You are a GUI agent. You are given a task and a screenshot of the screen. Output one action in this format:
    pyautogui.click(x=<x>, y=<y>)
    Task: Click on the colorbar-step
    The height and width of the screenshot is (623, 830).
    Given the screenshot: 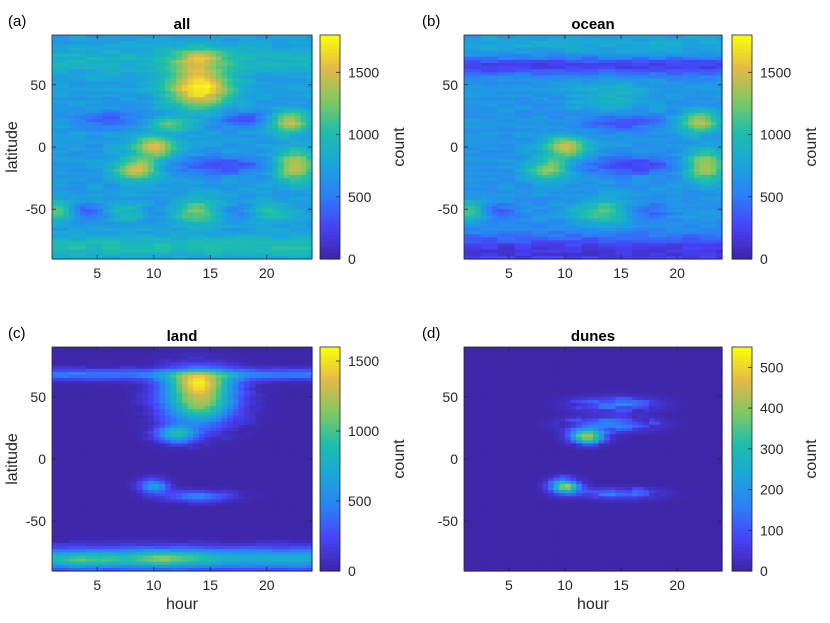 What is the action you would take?
    pyautogui.click(x=330, y=229)
    